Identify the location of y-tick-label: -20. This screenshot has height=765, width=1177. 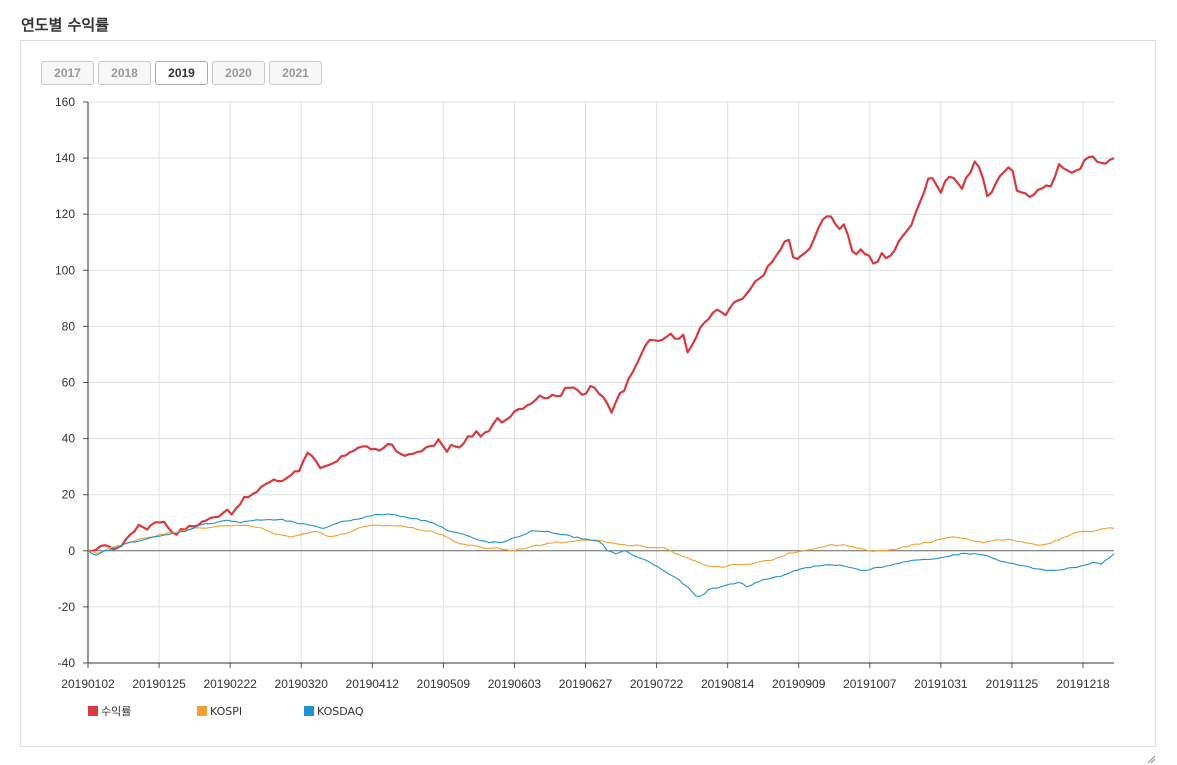
(67, 607).